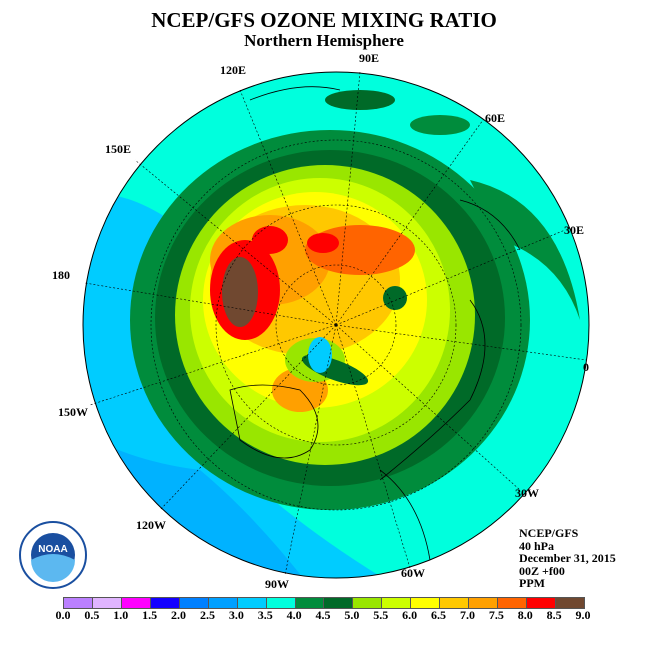  I want to click on band-8.5, so click(240, 292).